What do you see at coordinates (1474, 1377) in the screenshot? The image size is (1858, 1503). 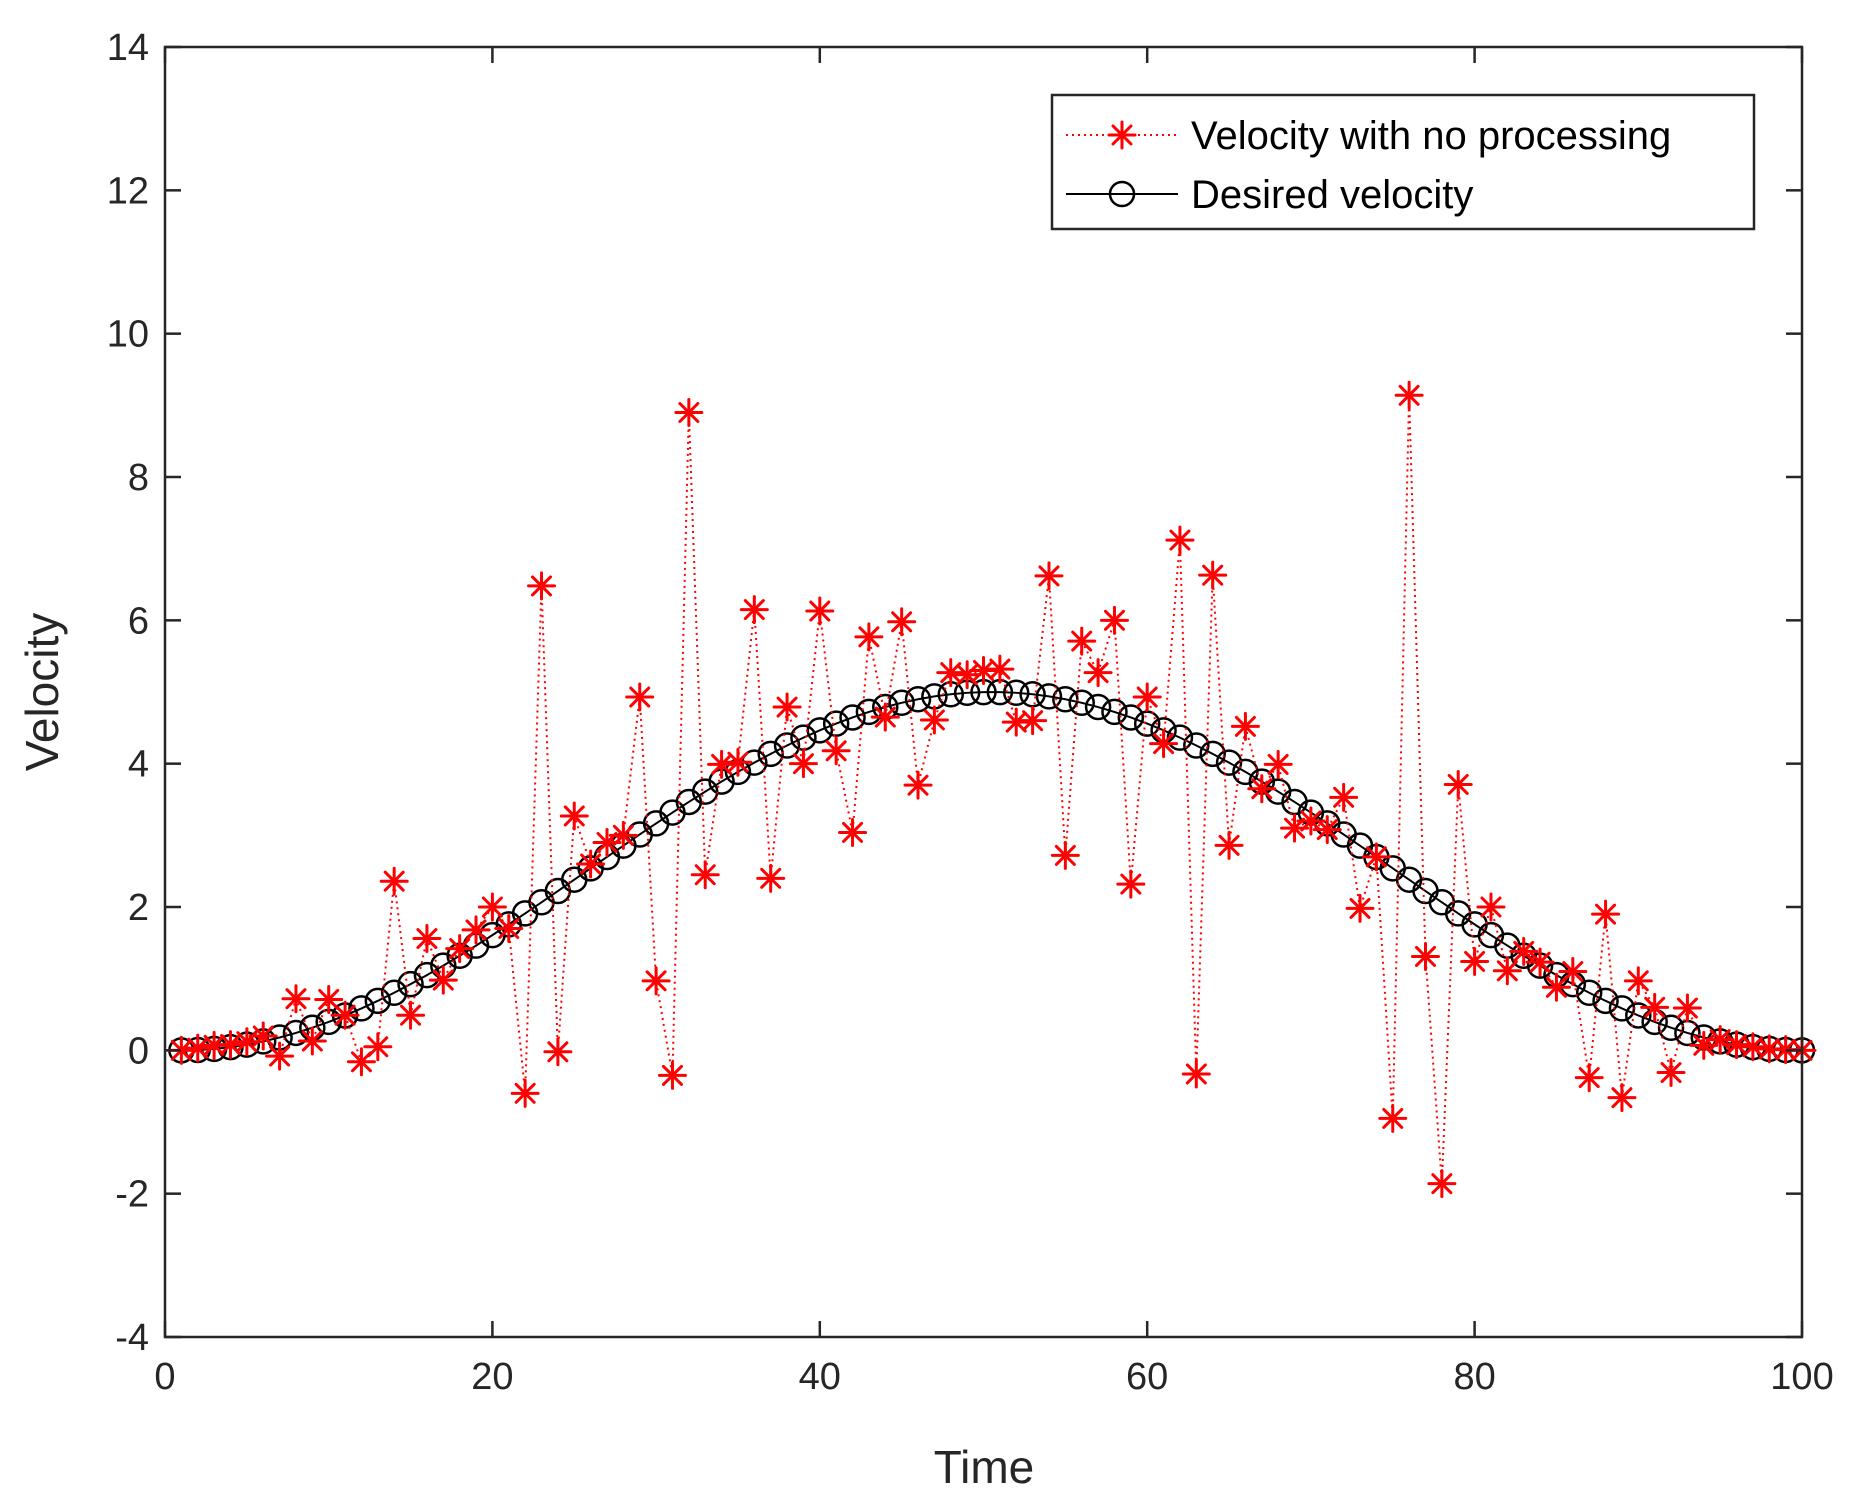 I see `x-tick-label: 80` at bounding box center [1474, 1377].